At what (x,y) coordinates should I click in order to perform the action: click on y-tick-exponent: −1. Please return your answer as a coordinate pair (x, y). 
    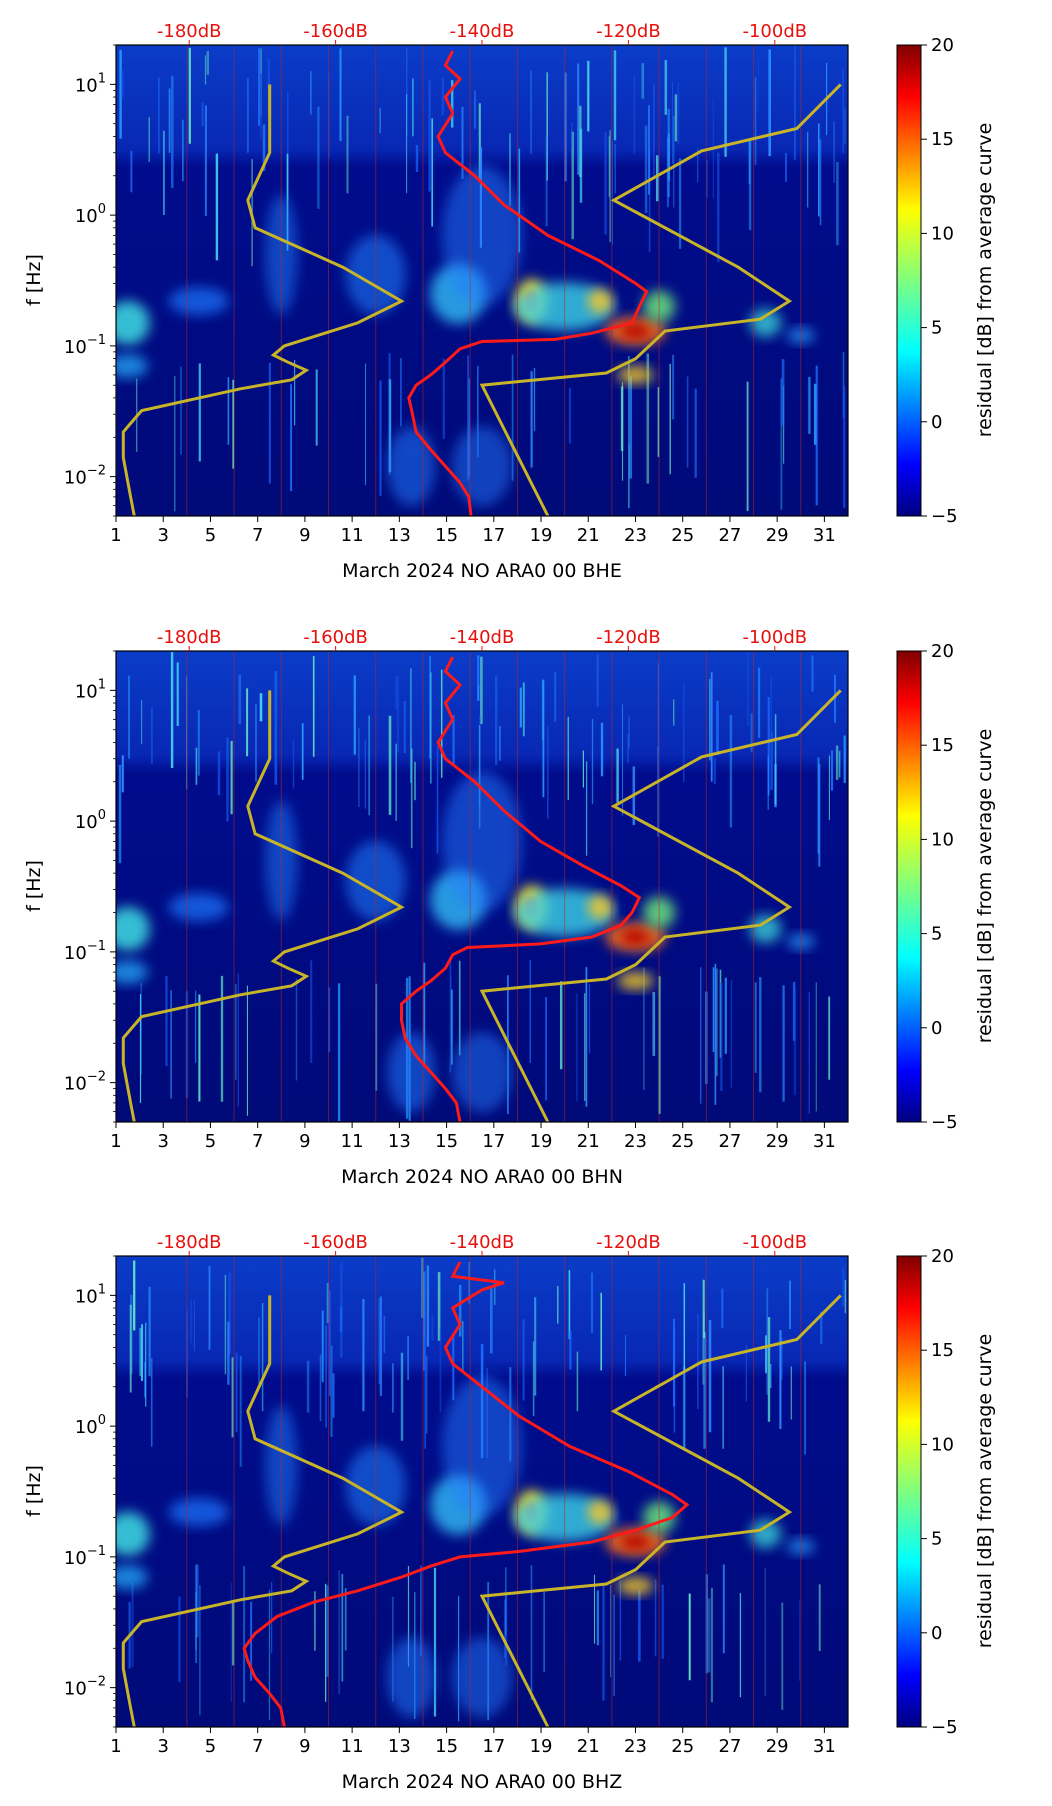
    Looking at the image, I should click on (96, 946).